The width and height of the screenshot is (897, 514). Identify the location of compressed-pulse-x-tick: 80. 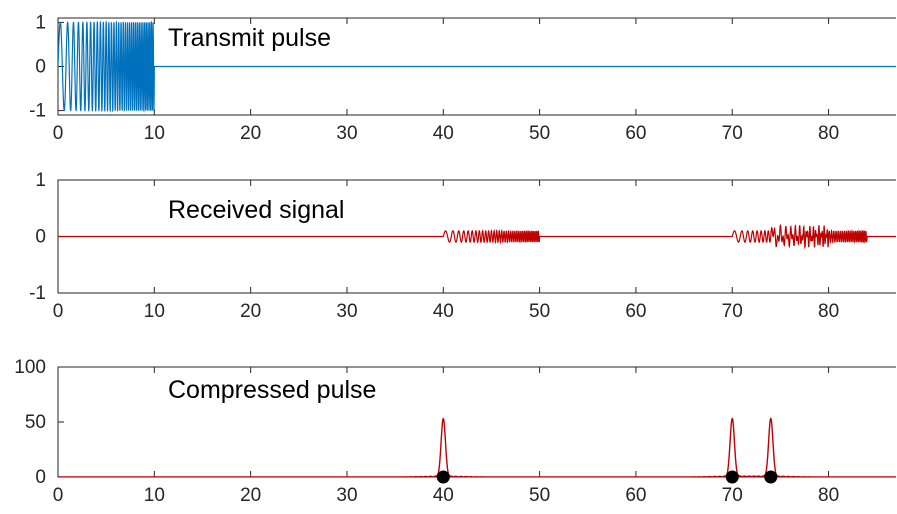
(828, 436).